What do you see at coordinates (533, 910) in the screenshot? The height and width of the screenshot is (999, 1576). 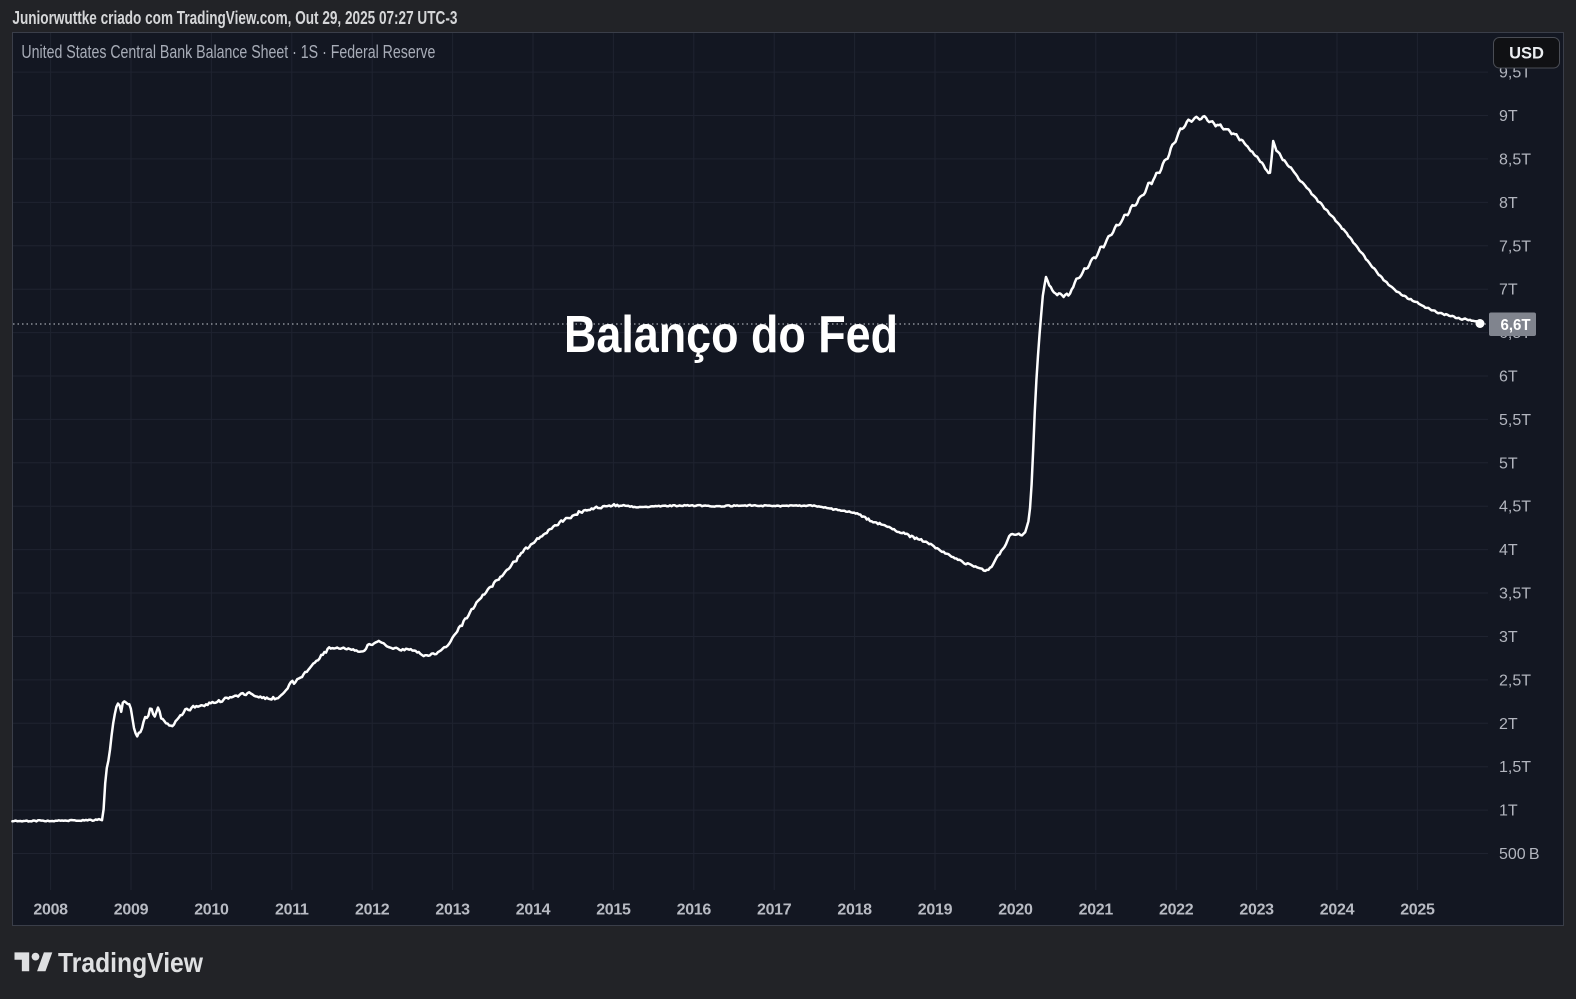 I see `svg-text: 2014` at bounding box center [533, 910].